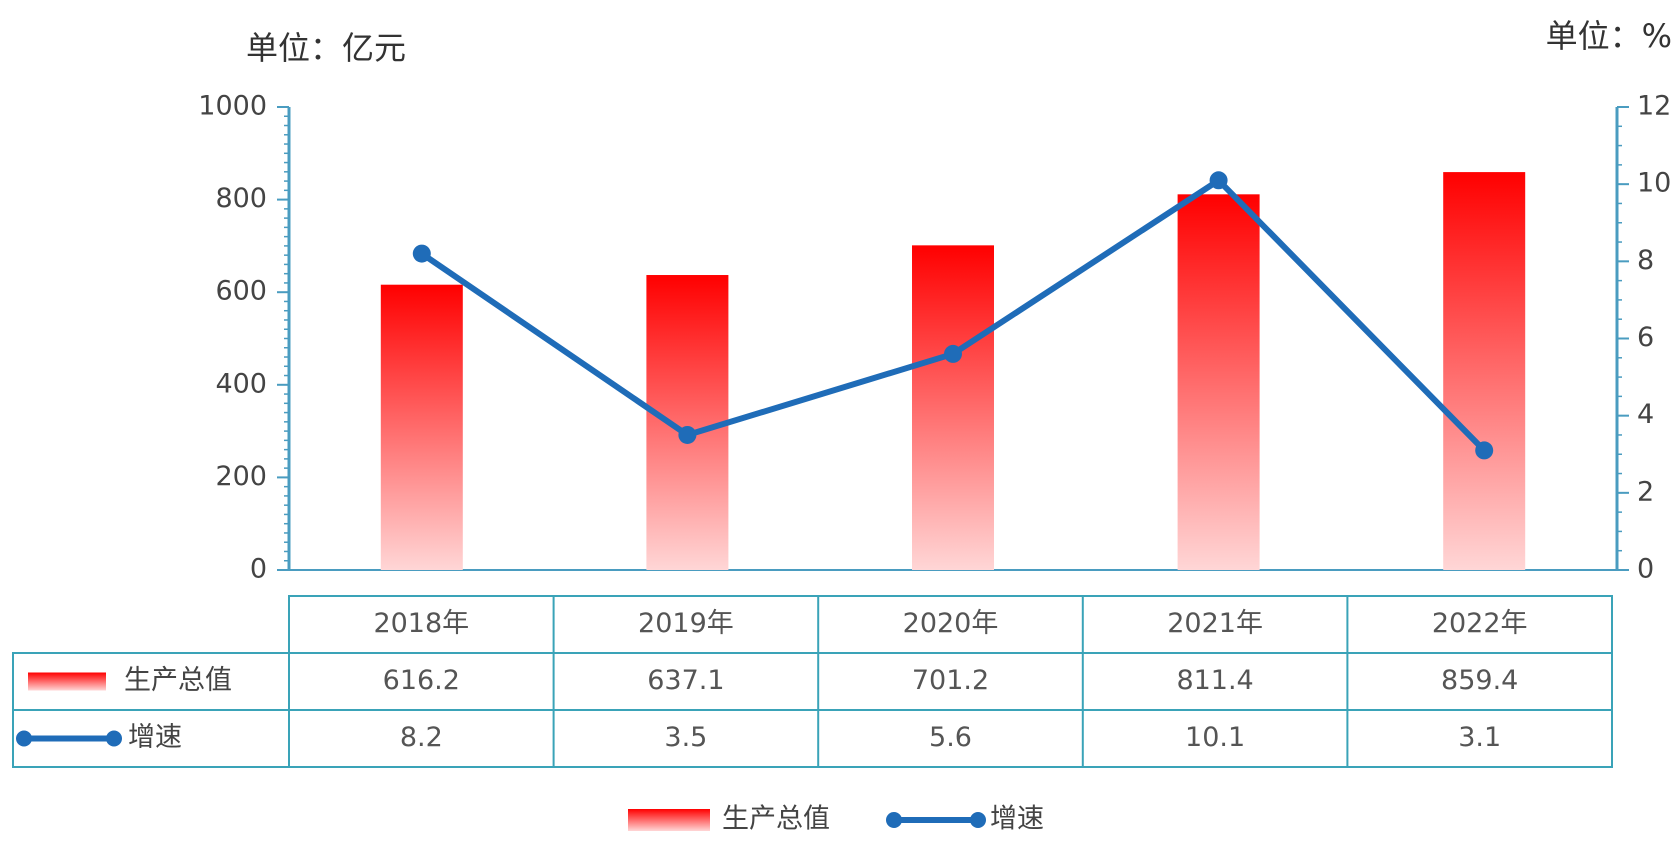  Describe the element at coordinates (178, 680) in the screenshot. I see `table-row-label: 生产总值` at that location.